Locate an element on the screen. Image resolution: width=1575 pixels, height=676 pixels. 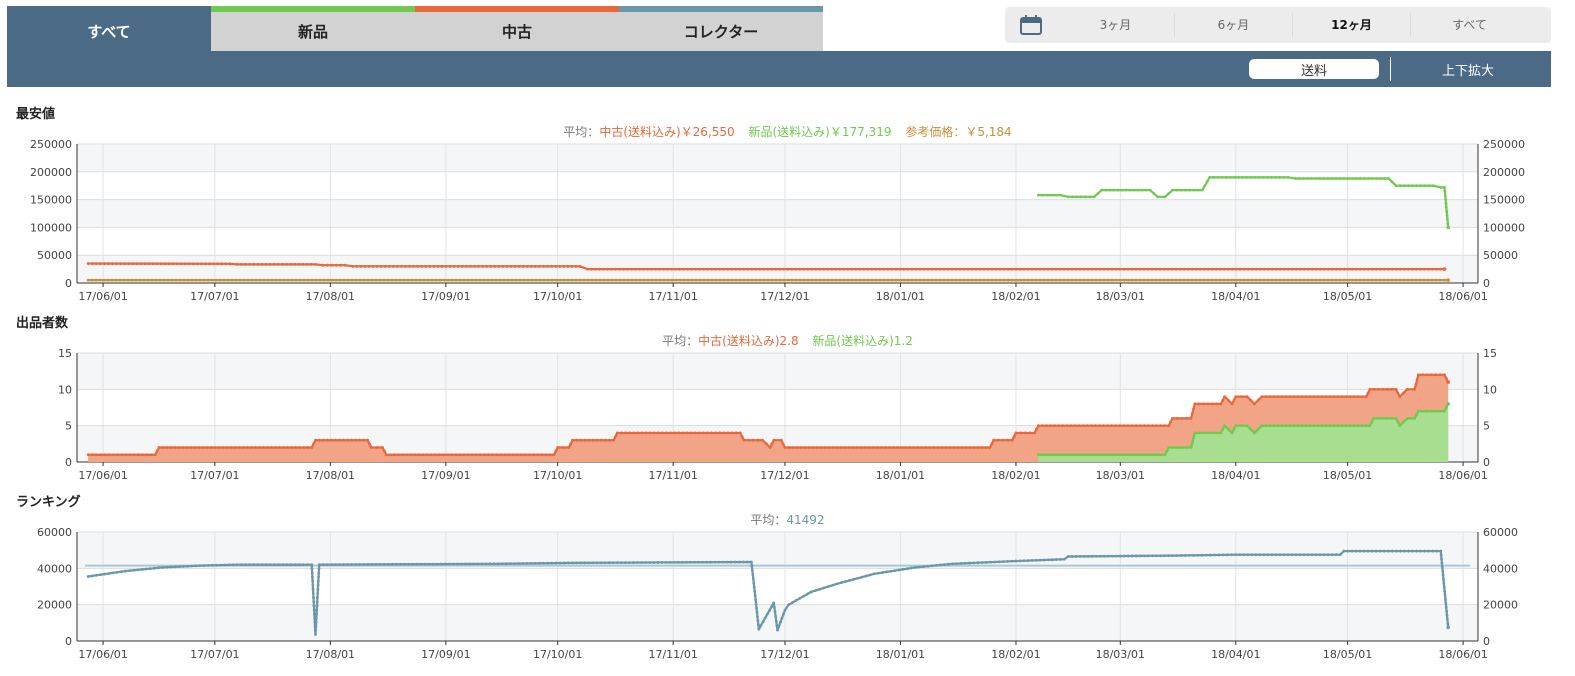
range-3-months: 3ヶ月 is located at coordinates (1115, 25).